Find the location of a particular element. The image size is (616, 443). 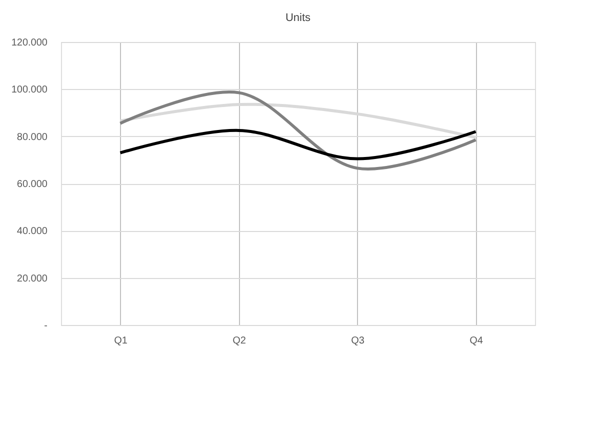

y-tick-label: - is located at coordinates (46, 326).